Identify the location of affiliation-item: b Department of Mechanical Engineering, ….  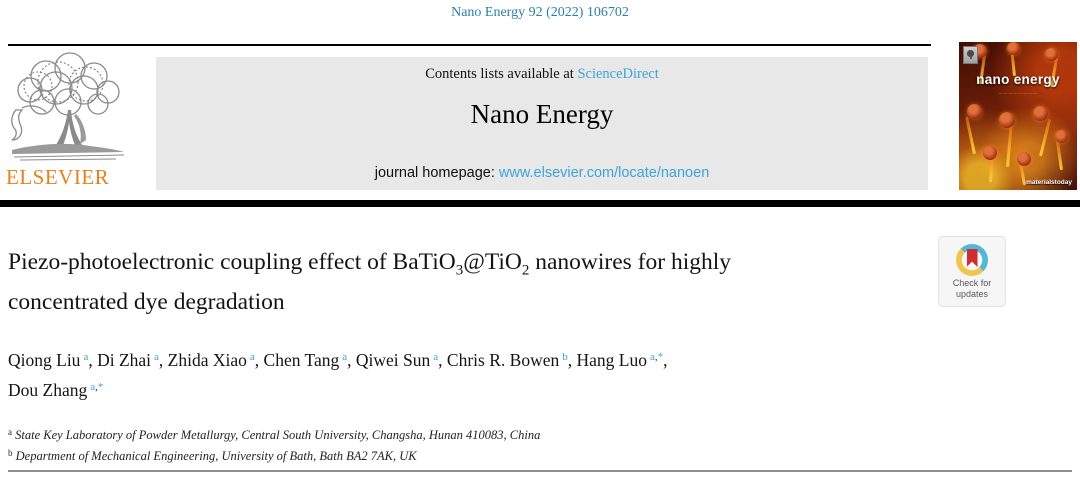
(212, 455).